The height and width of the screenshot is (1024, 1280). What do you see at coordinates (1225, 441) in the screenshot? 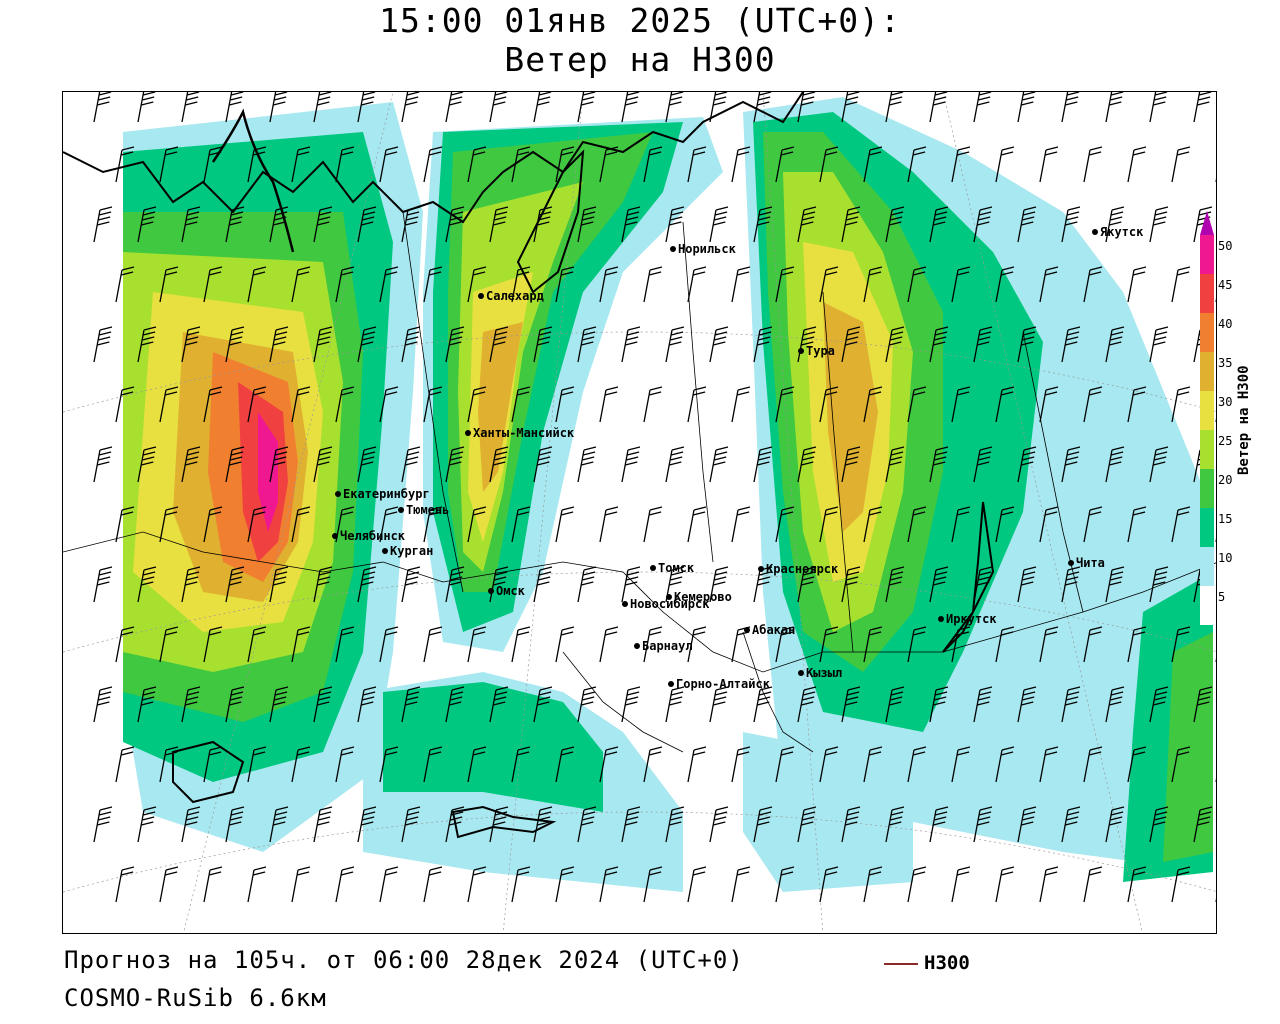
I see `colorbar-tick: 25` at bounding box center [1225, 441].